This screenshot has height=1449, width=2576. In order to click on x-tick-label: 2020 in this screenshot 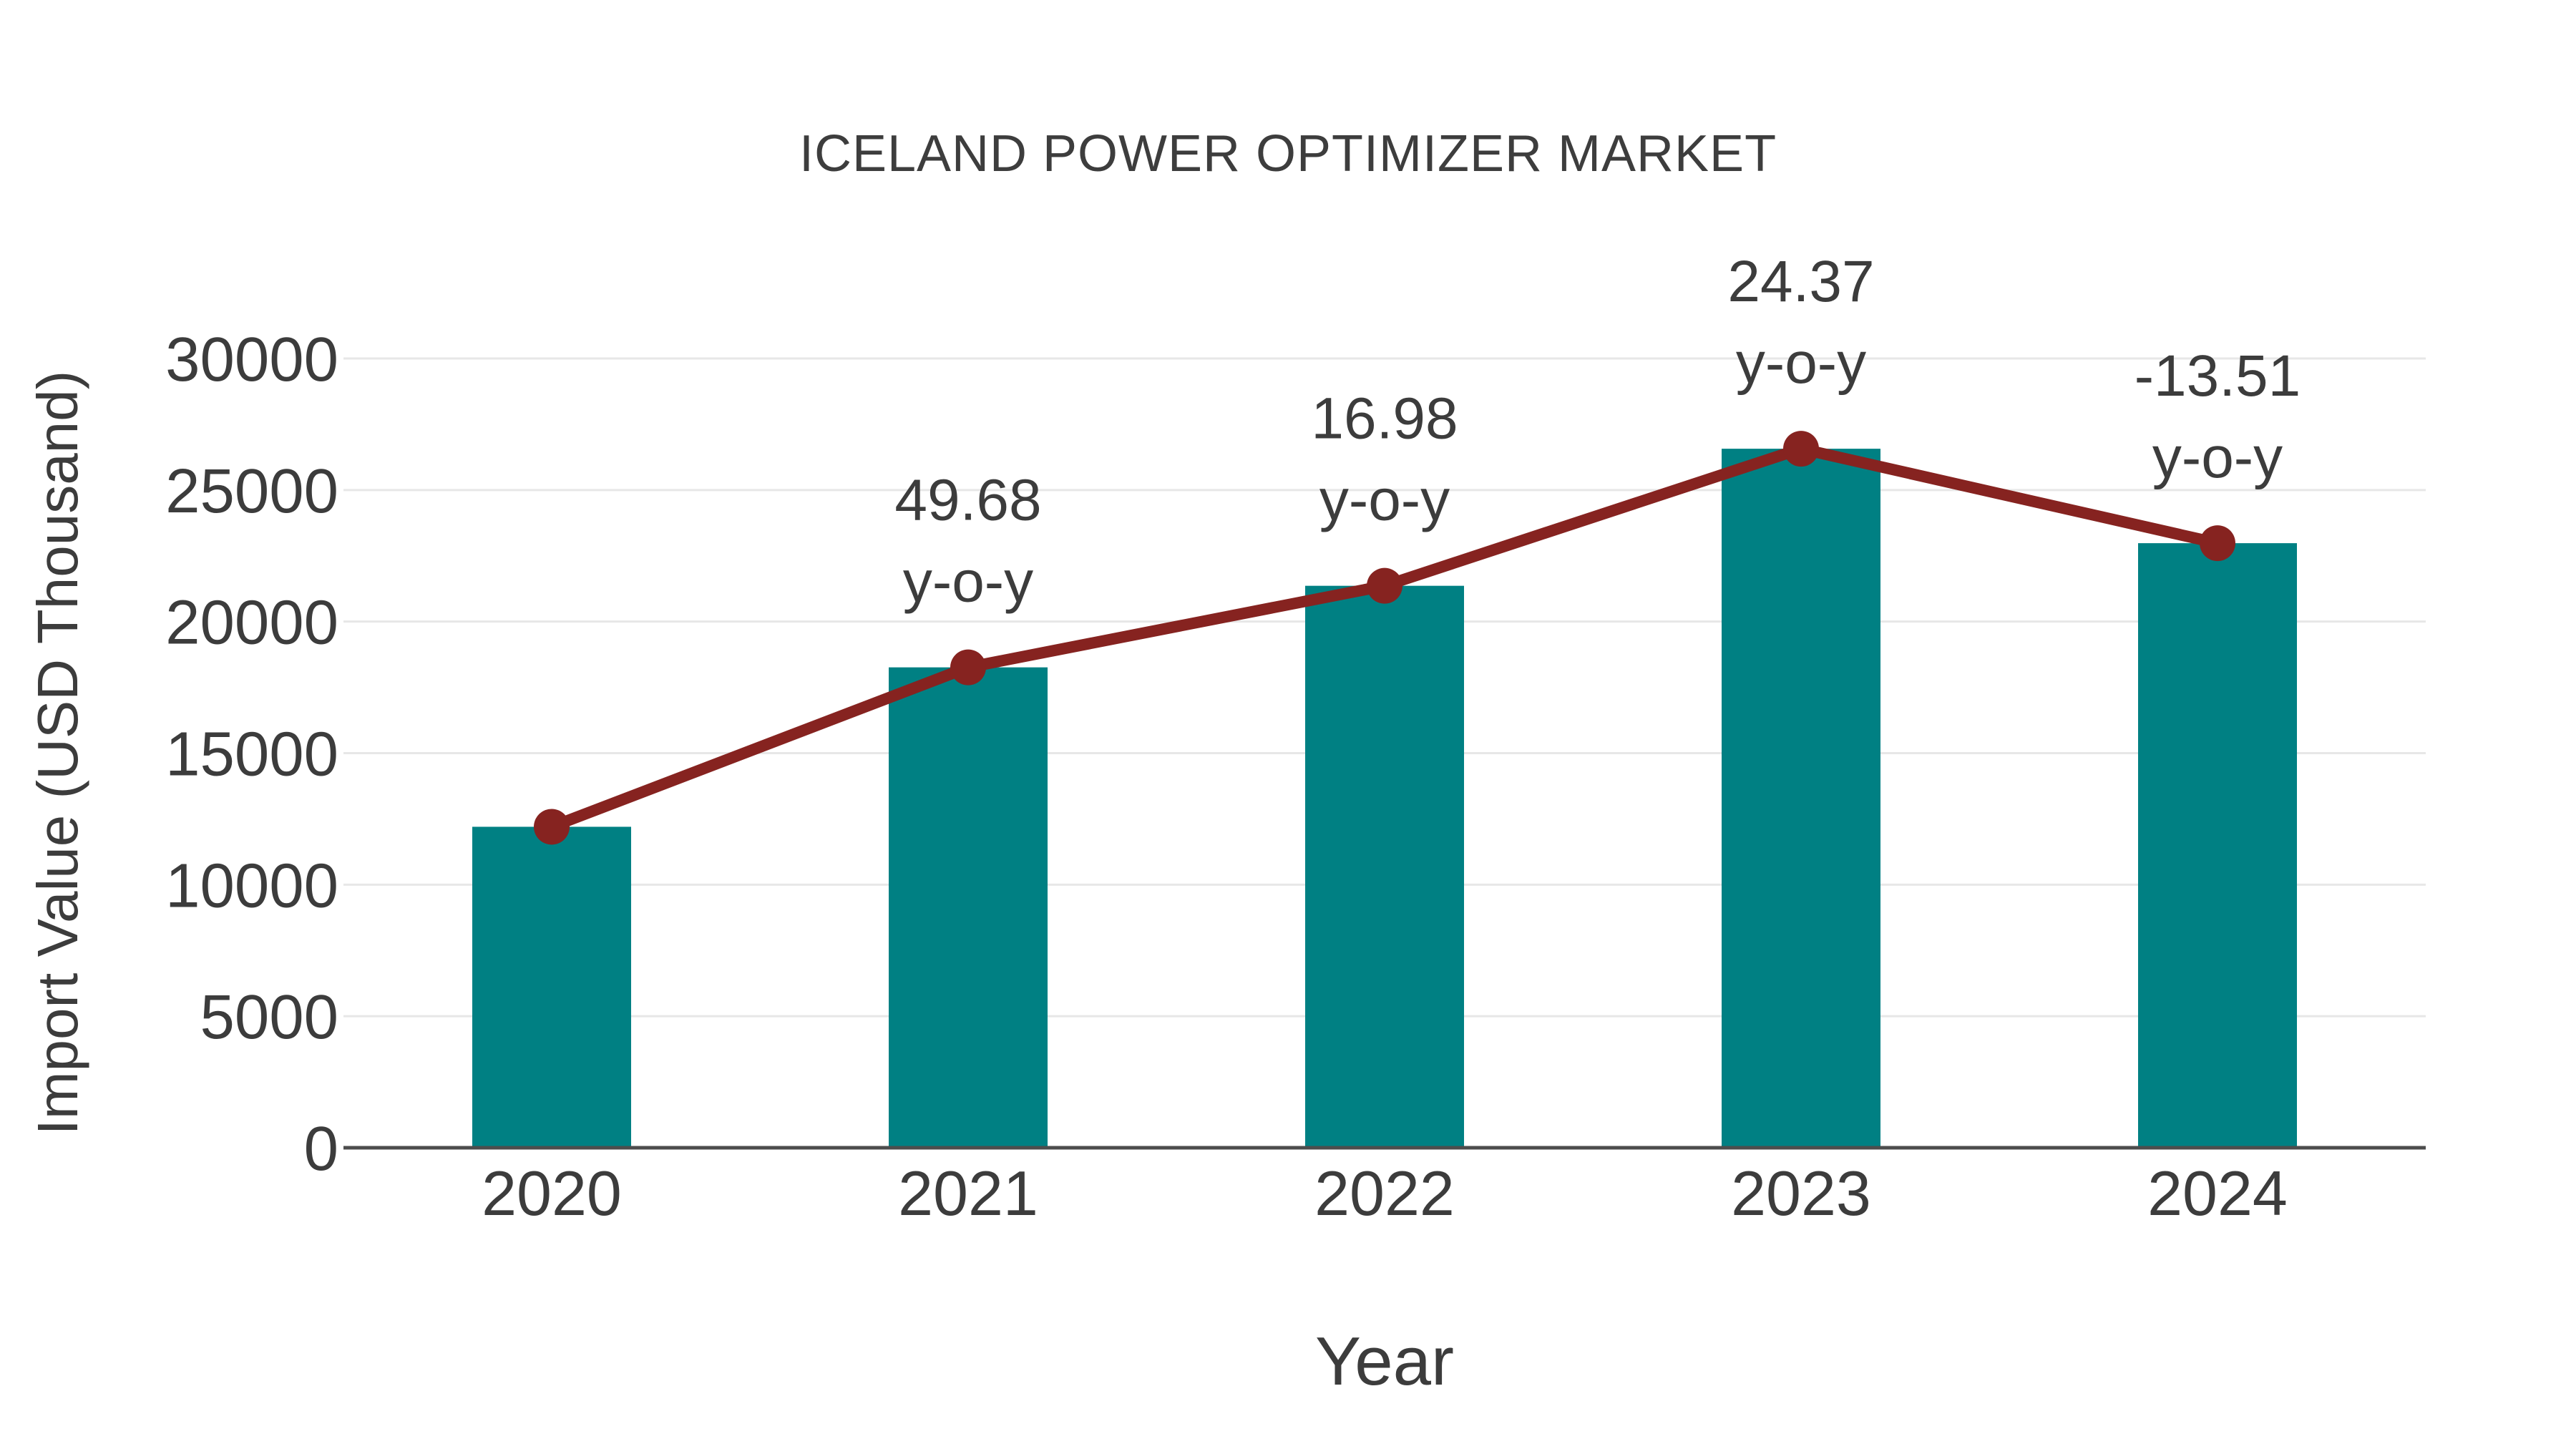, I will do `click(552, 1193)`.